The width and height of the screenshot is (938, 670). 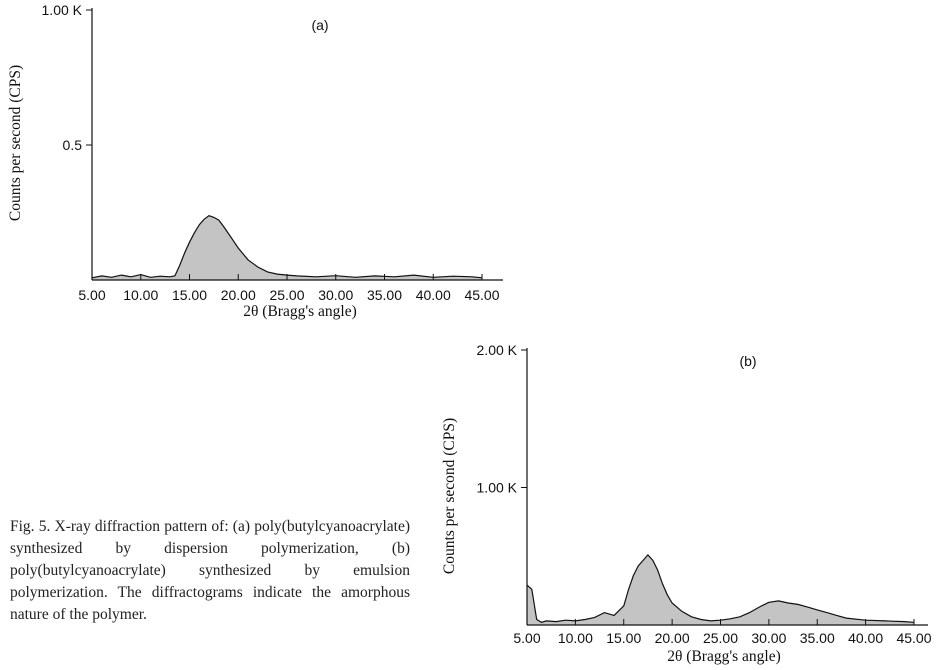 I want to click on chart-b-line, so click(x=720, y=588).